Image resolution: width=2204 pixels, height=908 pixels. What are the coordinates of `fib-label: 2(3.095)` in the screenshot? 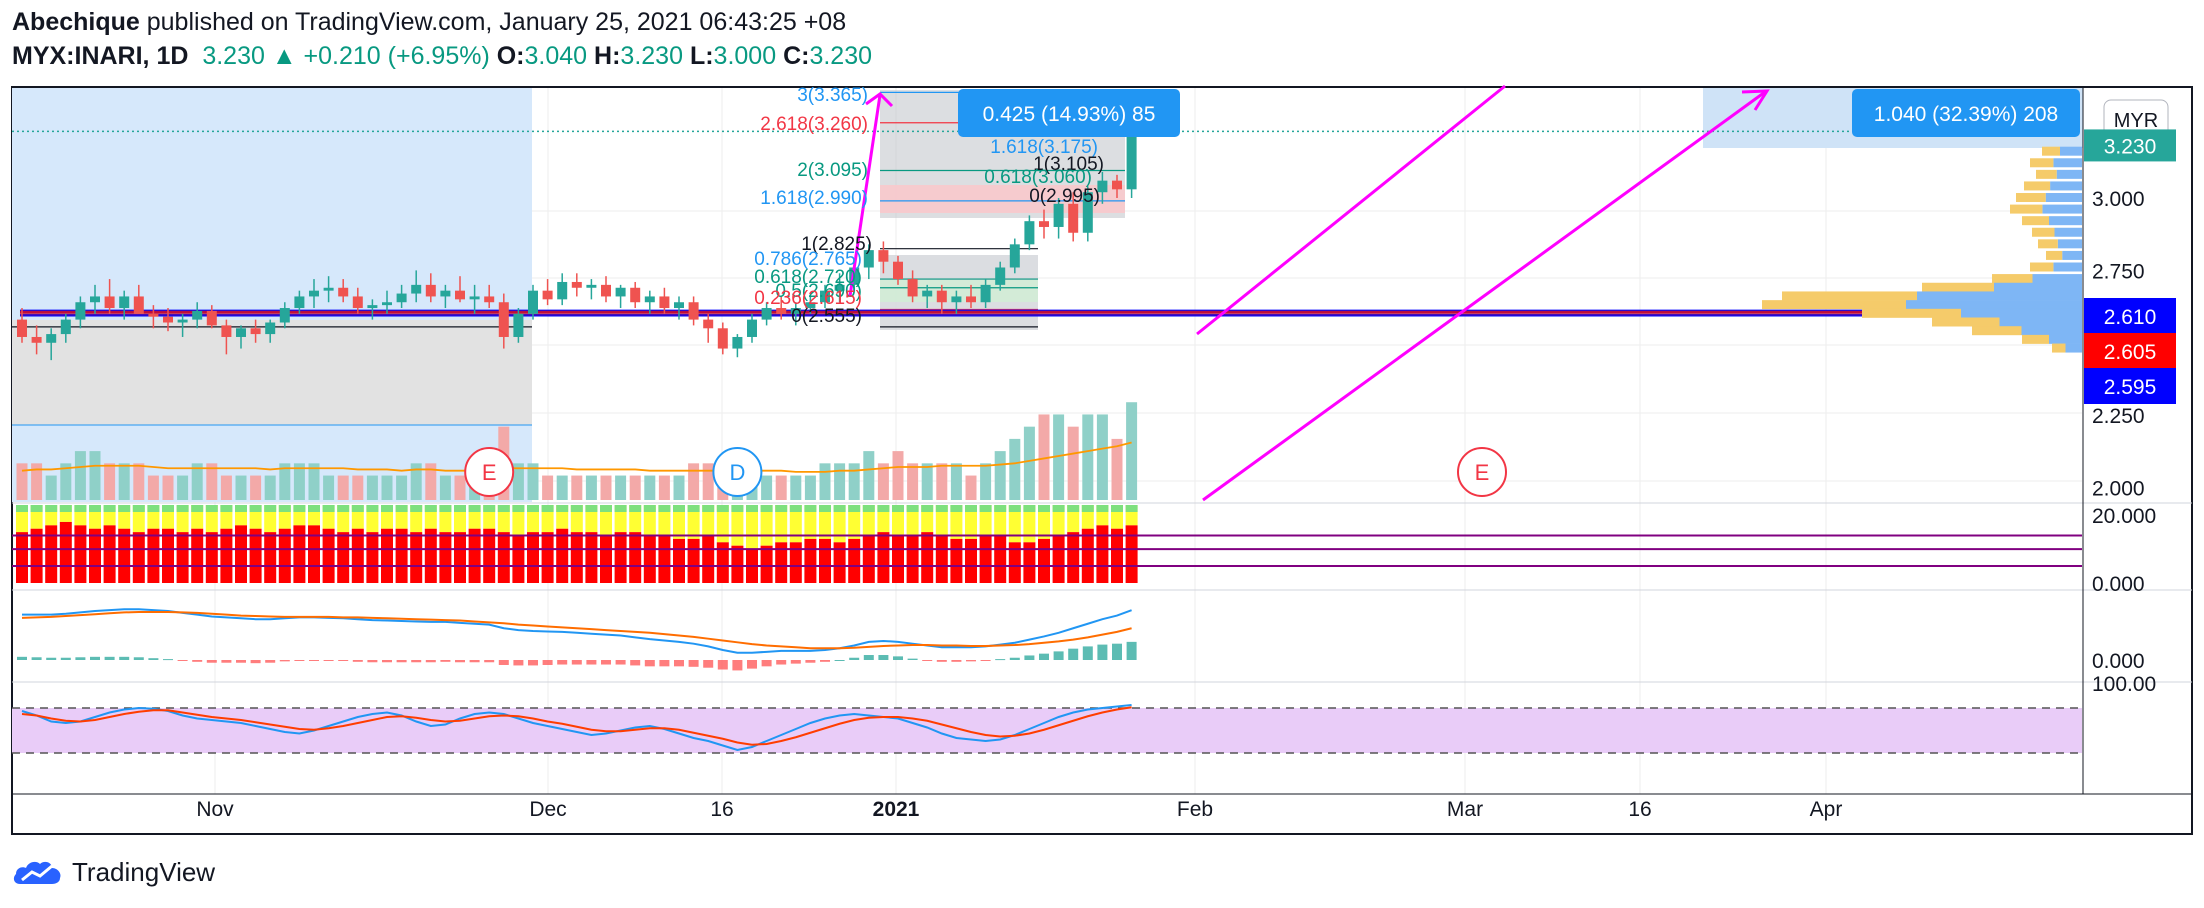 It's located at (832, 170).